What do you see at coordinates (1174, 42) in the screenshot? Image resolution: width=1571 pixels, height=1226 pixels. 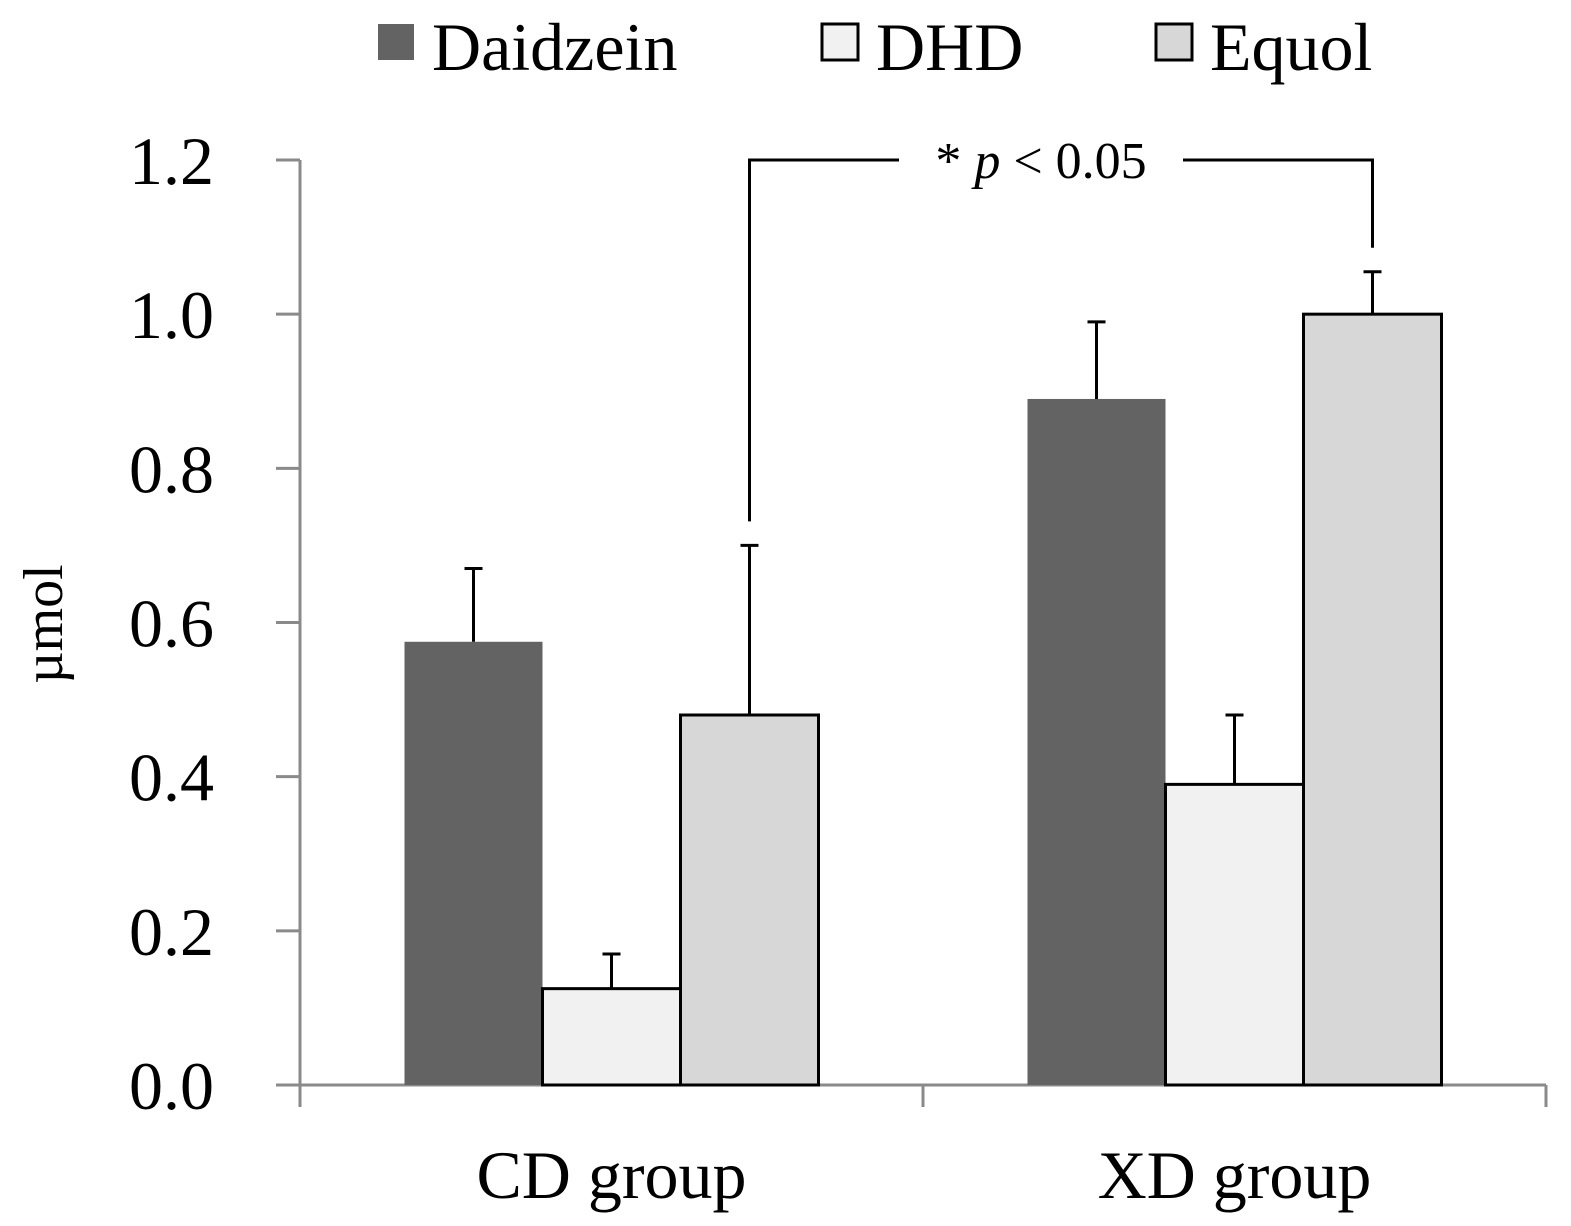 I see `legend-swatch-equol` at bounding box center [1174, 42].